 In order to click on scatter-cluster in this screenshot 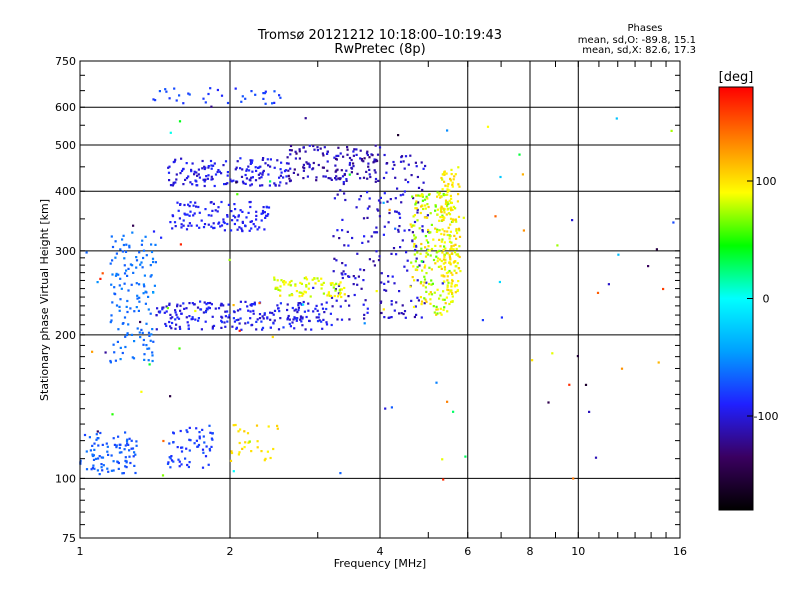, I will do `click(431, 253)`.